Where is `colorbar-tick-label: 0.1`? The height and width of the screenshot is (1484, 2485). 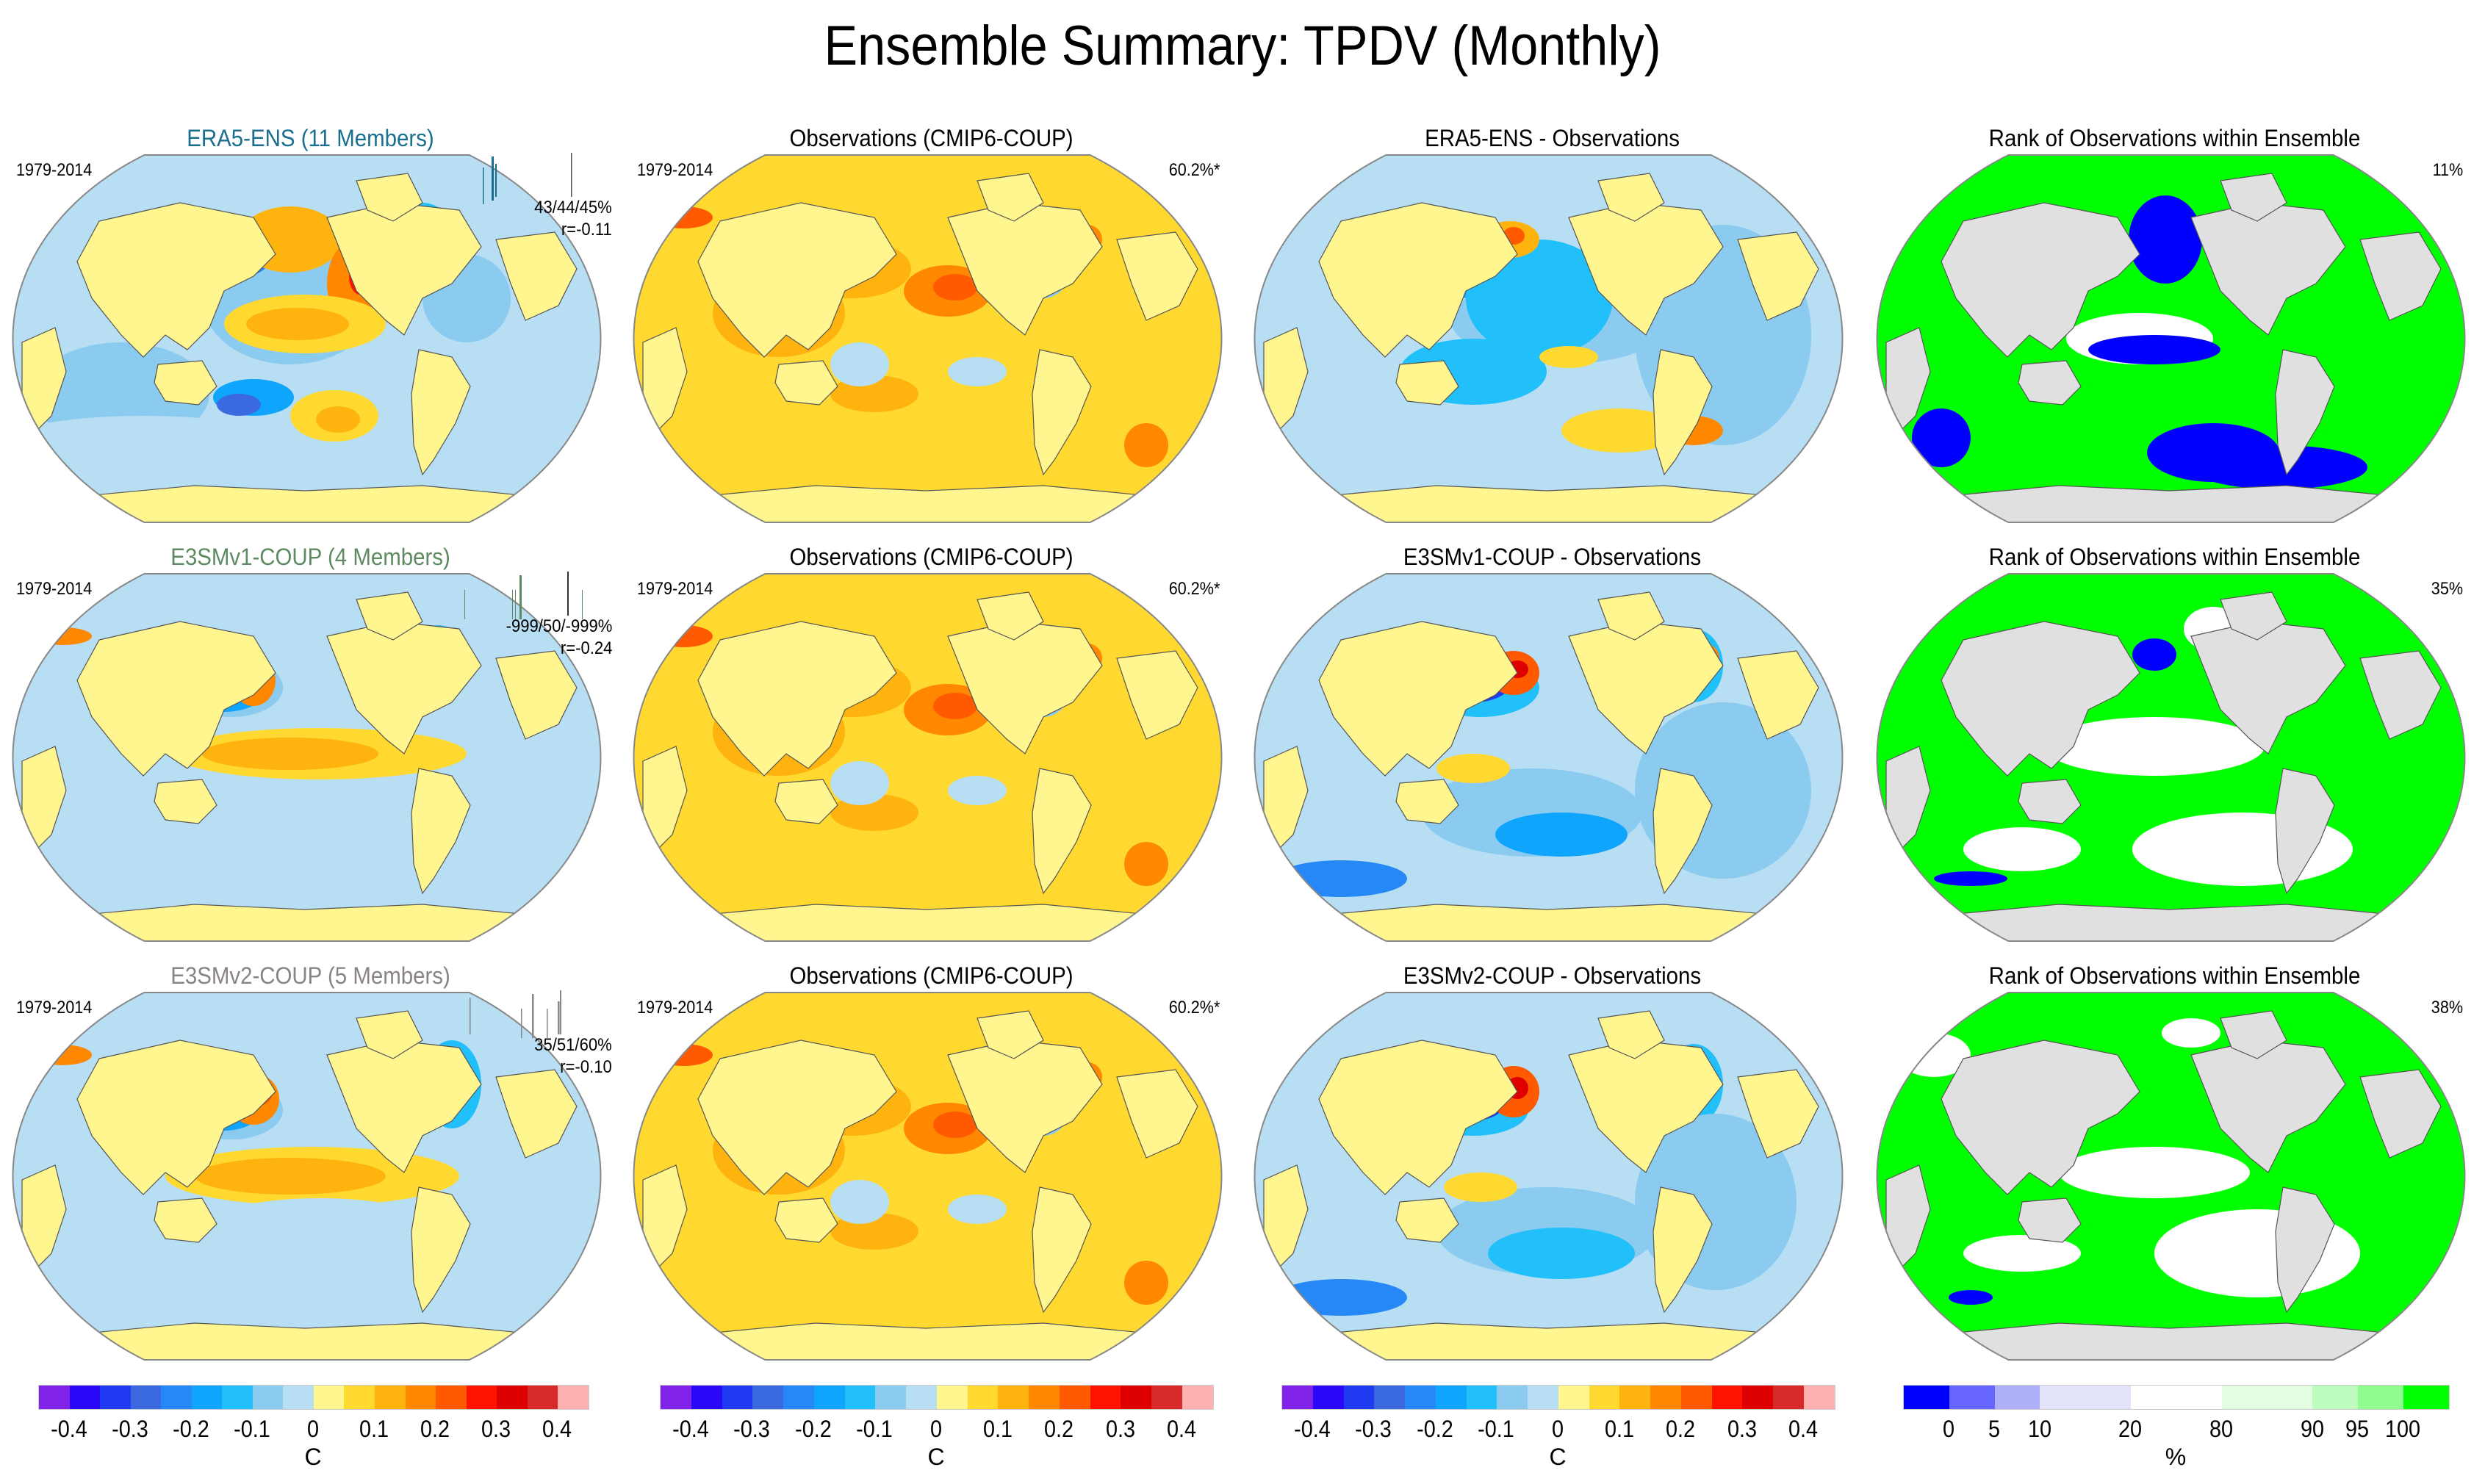
colorbar-tick-label: 0.1 is located at coordinates (997, 1429).